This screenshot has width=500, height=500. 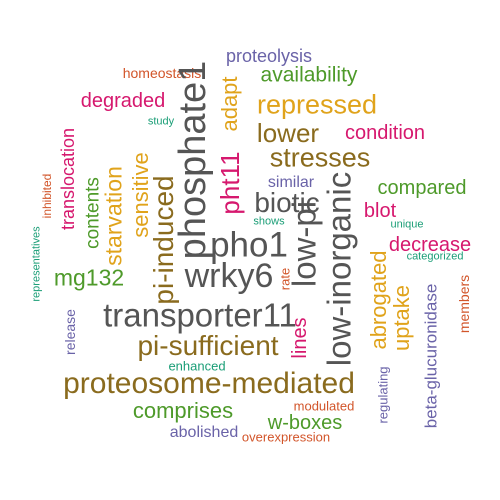 What do you see at coordinates (320, 157) in the screenshot?
I see `word-stresses: stresses` at bounding box center [320, 157].